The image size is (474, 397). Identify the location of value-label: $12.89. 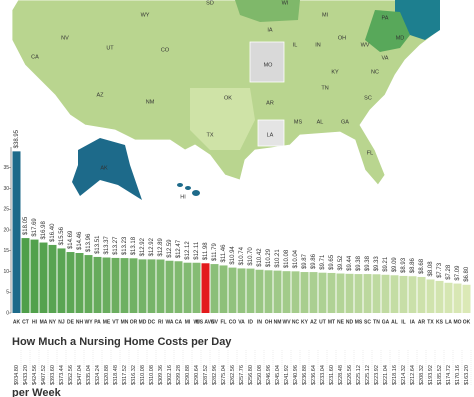
(161, 246).